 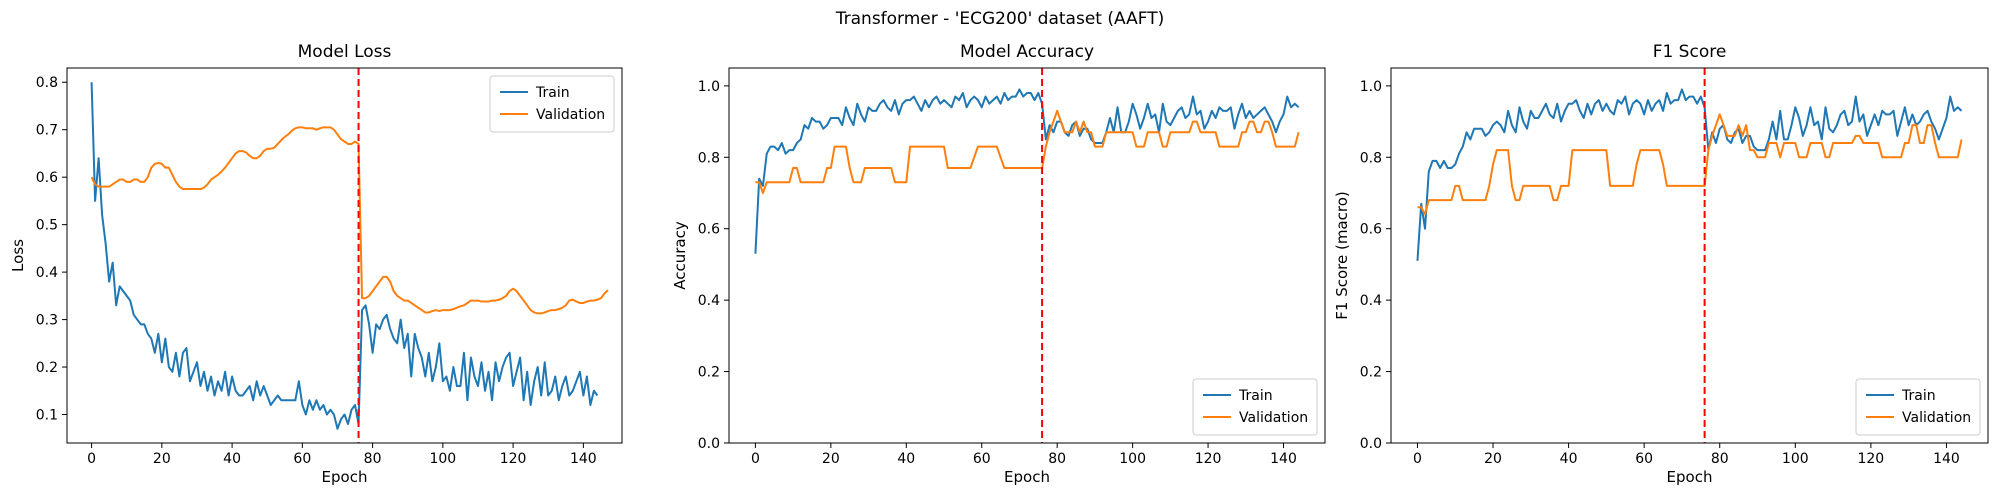 What do you see at coordinates (47, 226) in the screenshot?
I see `y-tick-label: 0.5` at bounding box center [47, 226].